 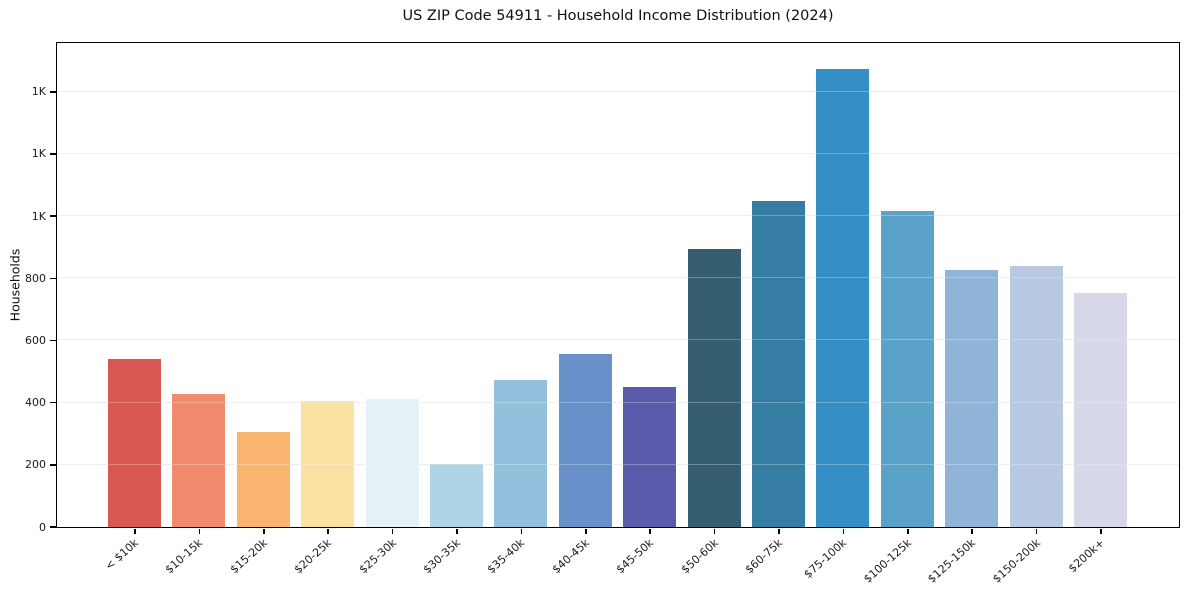 What do you see at coordinates (714, 388) in the screenshot?
I see `bar-50-60k` at bounding box center [714, 388].